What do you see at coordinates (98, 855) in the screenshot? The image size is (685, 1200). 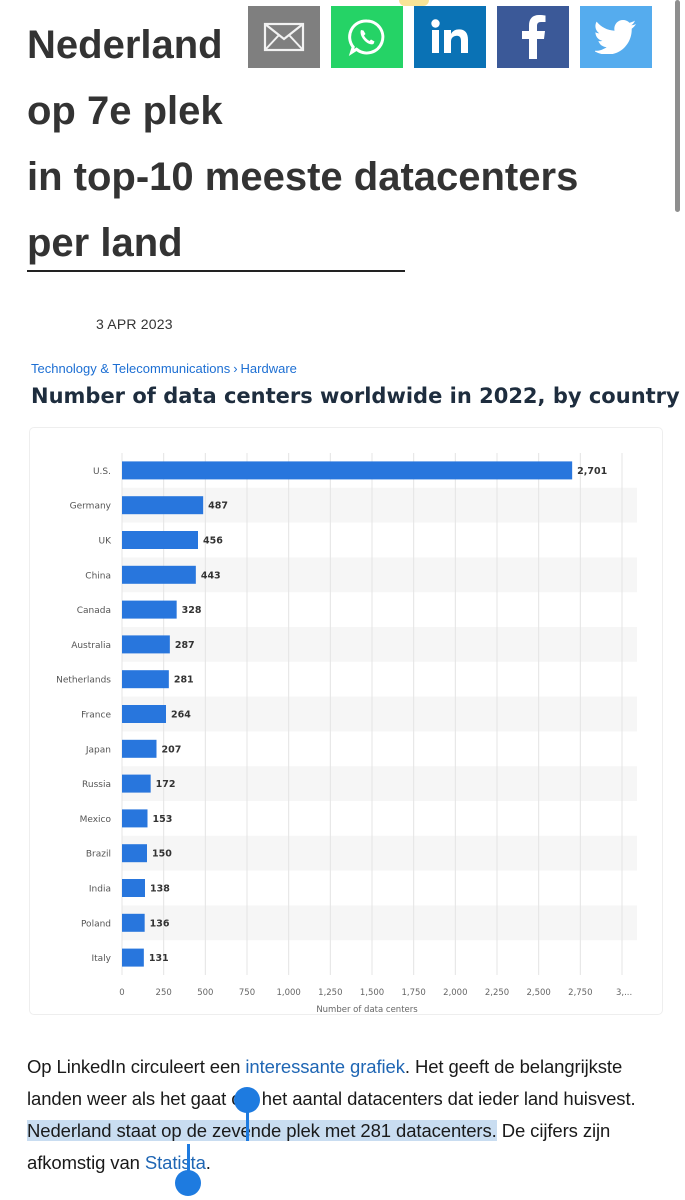 I see `category-label: Brazil` at bounding box center [98, 855].